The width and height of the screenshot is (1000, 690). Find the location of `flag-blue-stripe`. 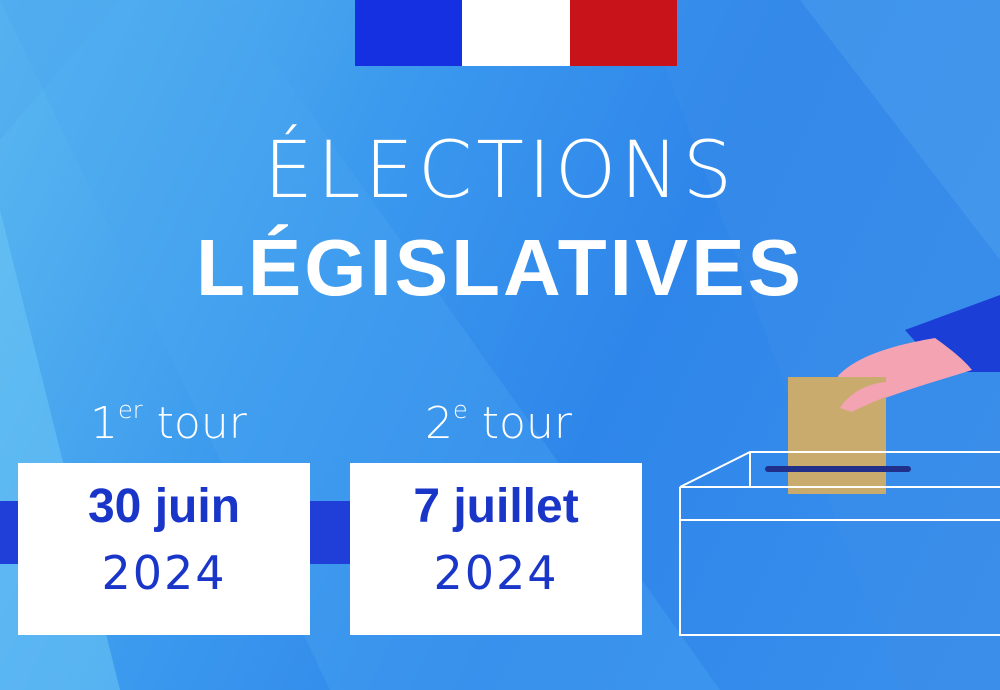

flag-blue-stripe is located at coordinates (409, 33).